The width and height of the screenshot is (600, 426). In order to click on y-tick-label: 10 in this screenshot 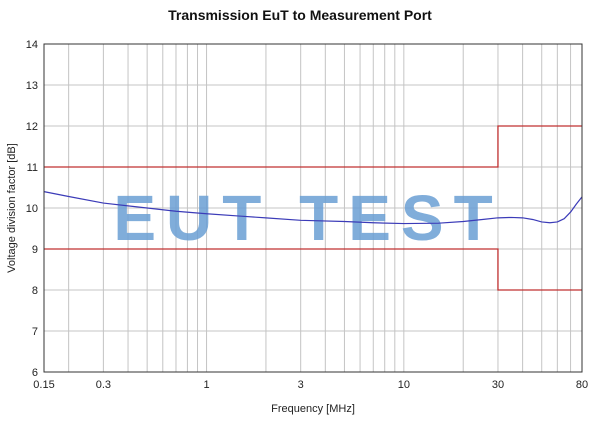, I will do `click(32, 209)`.